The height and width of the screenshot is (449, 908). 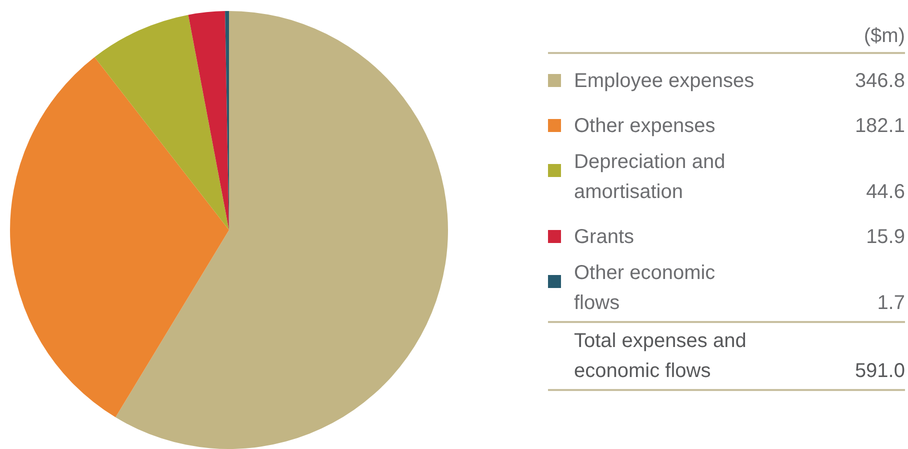 I want to click on legend-label: Other economic flows, so click(x=645, y=288).